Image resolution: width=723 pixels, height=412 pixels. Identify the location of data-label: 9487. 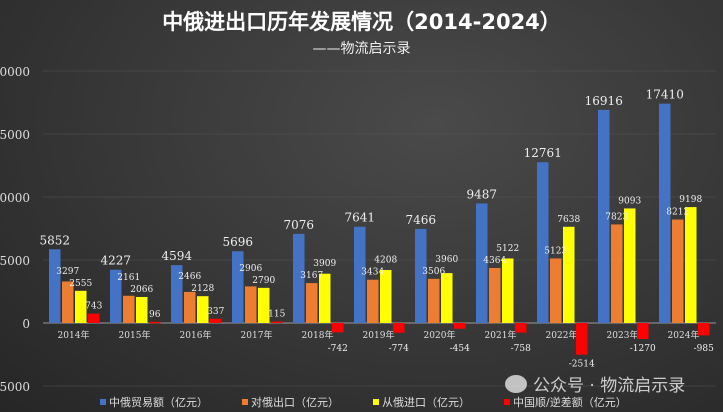
(481, 194).